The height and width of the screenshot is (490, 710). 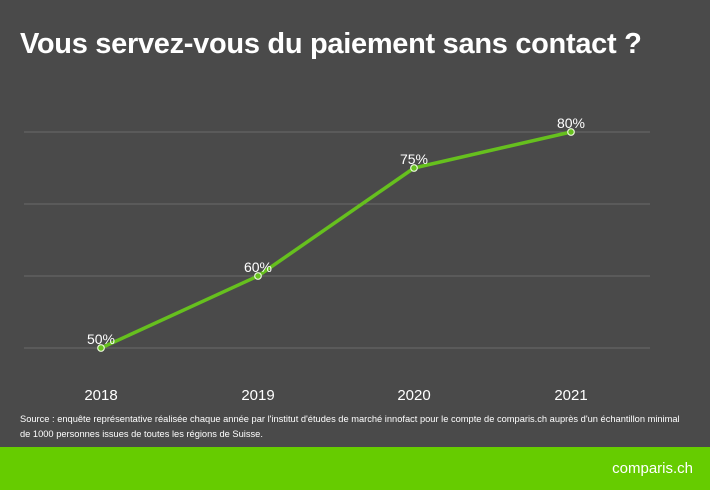 I want to click on data-label: 50%, so click(x=101, y=339).